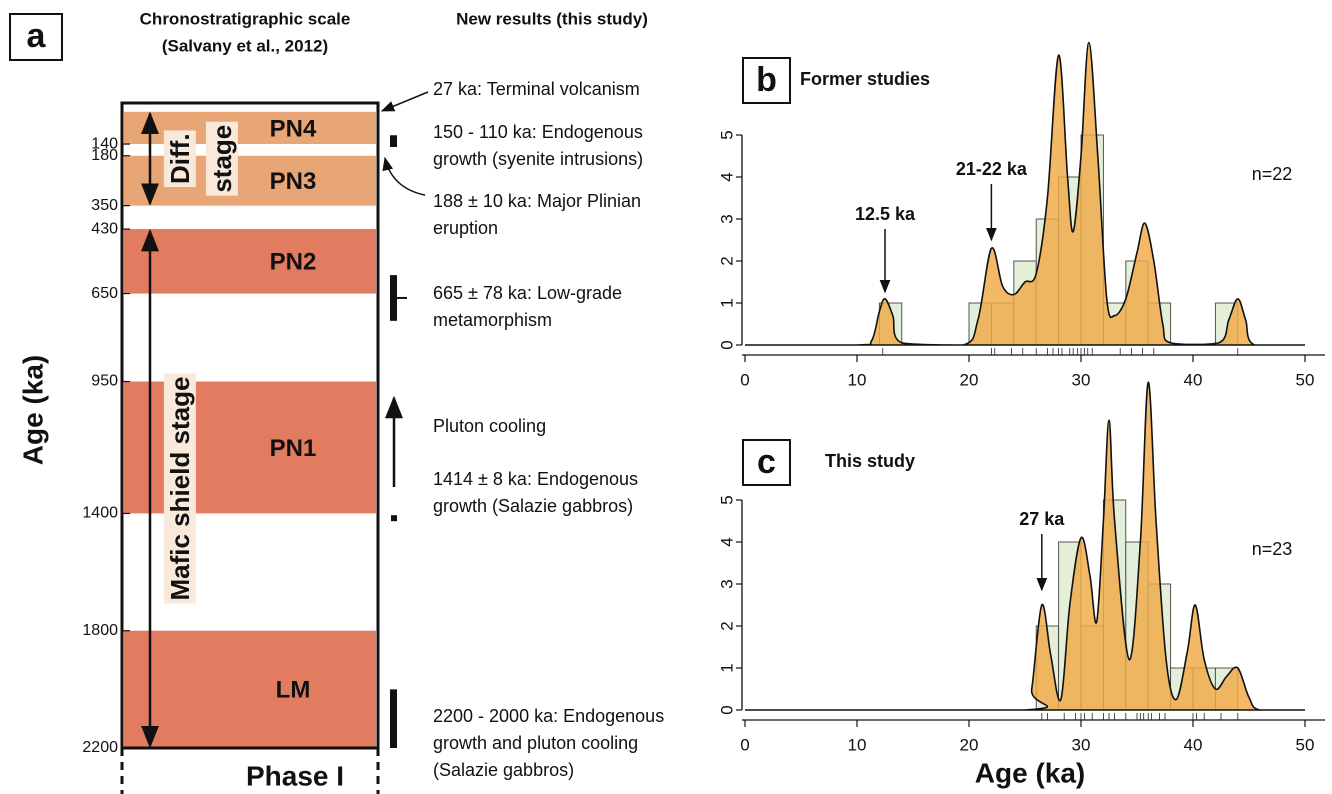 This screenshot has width=1332, height=794. I want to click on unit-label: LM, so click(293, 690).